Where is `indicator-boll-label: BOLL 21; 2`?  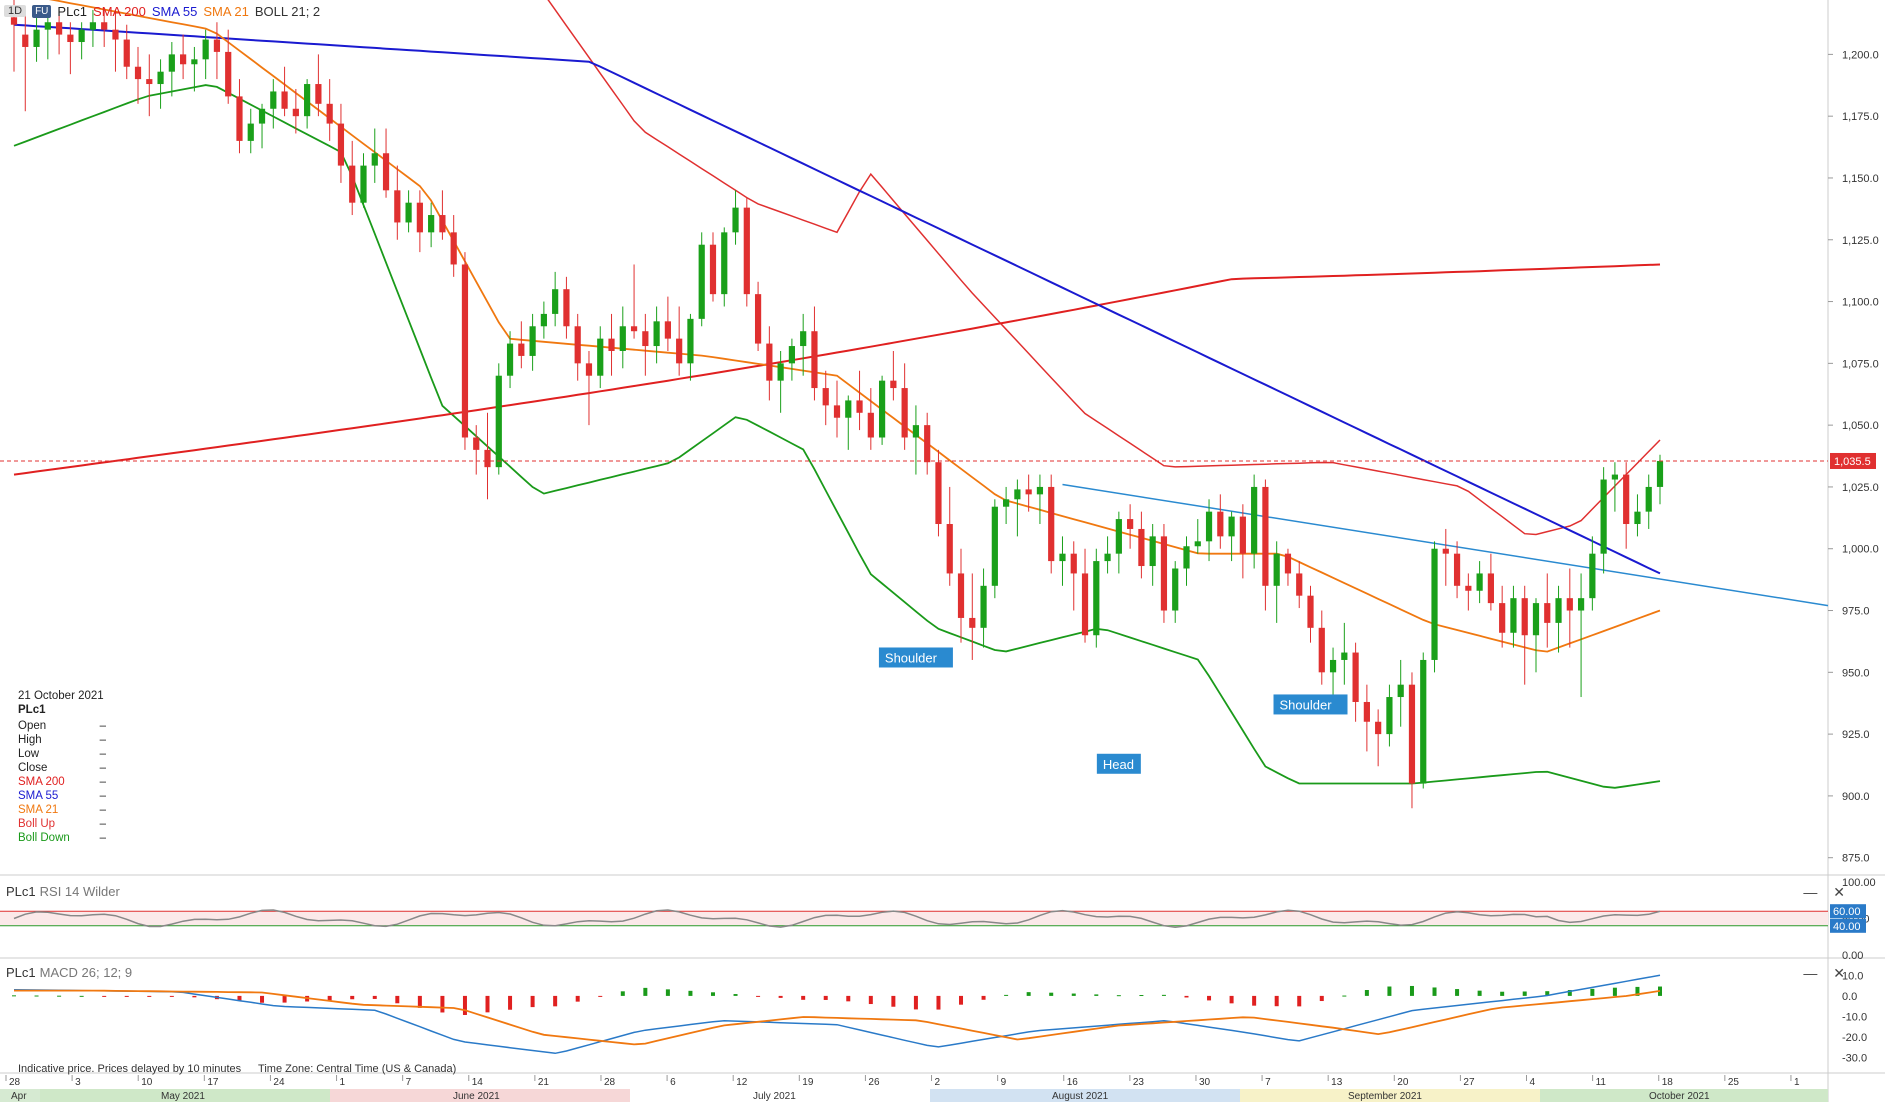
indicator-boll-label: BOLL 21; 2 is located at coordinates (287, 11).